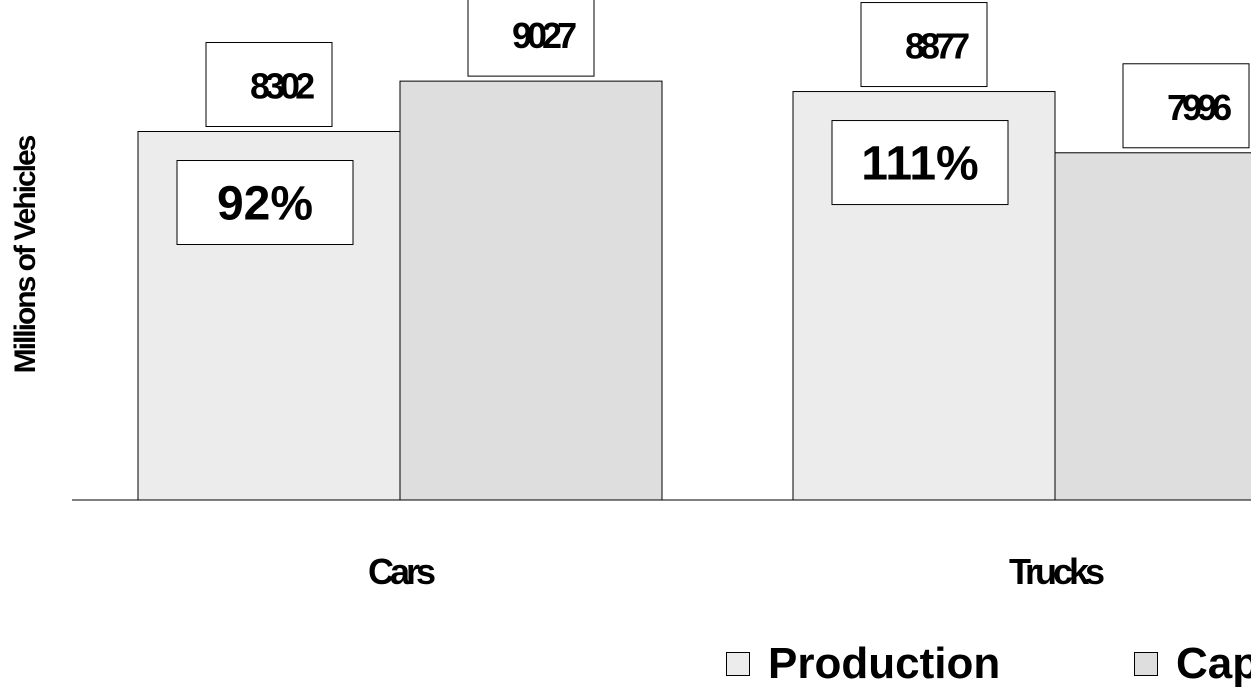 This screenshot has width=1251, height=691. I want to click on category-label-trucks: Trucks, so click(1056, 571).